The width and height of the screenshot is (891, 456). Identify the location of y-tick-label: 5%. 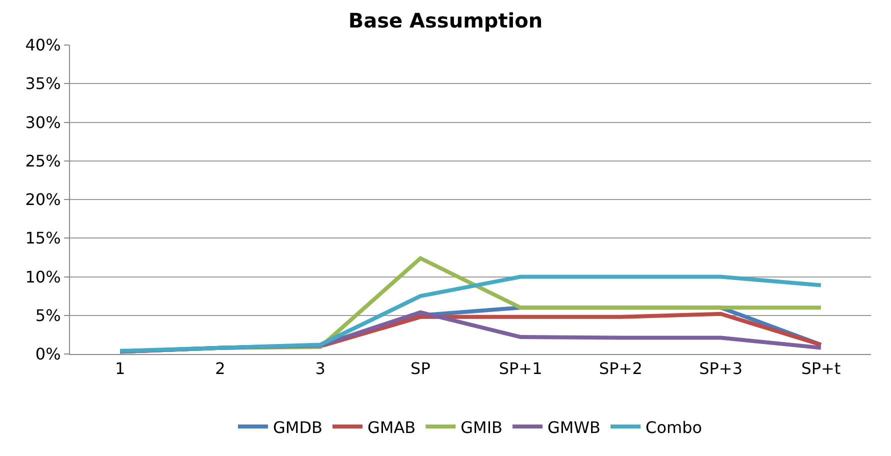
(48, 315).